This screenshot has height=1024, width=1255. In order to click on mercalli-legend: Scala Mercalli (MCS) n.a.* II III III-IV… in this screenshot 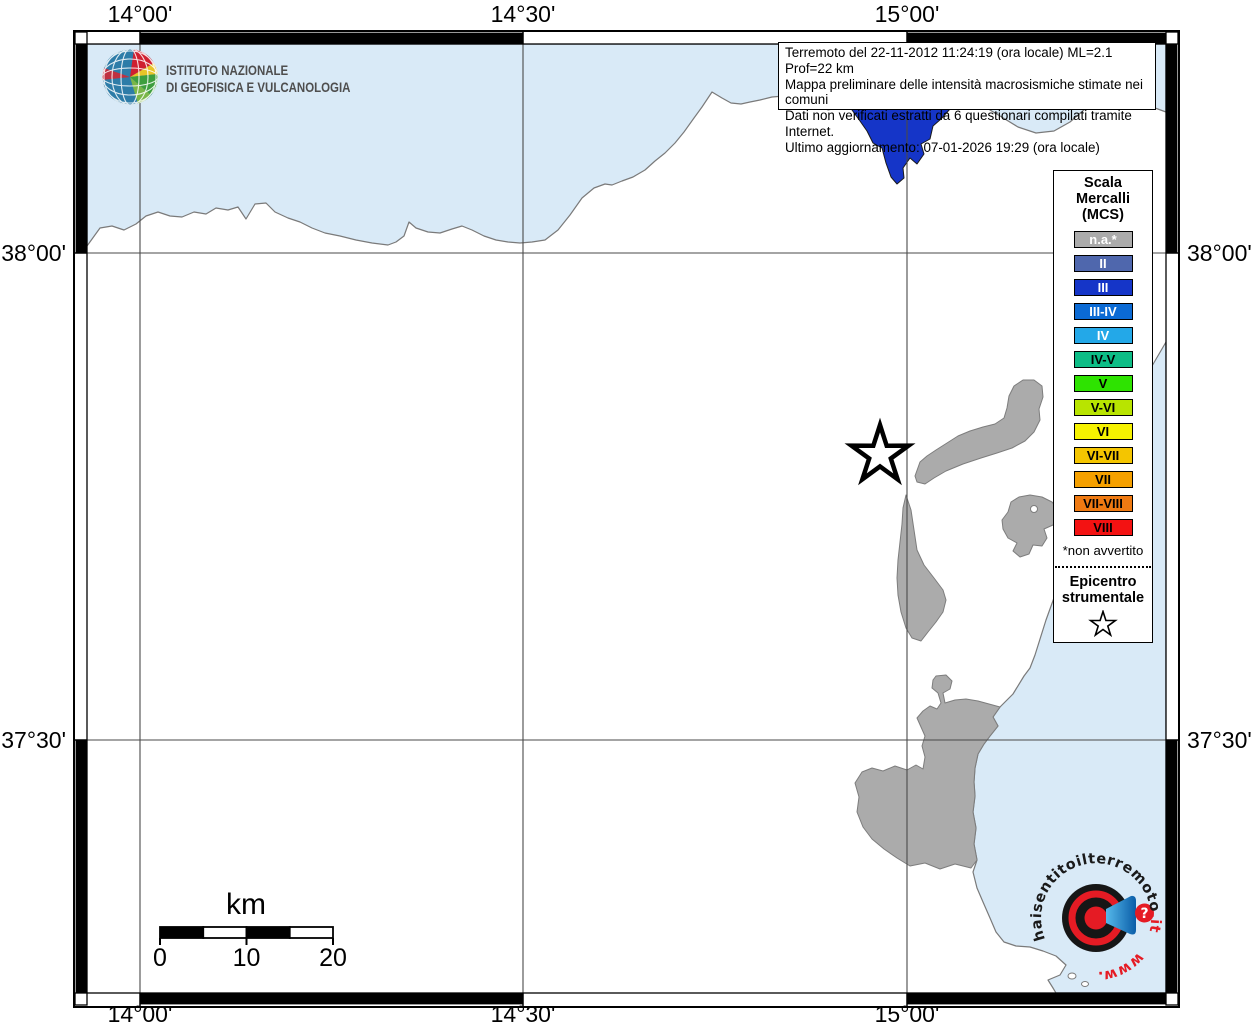, I will do `click(1103, 406)`.